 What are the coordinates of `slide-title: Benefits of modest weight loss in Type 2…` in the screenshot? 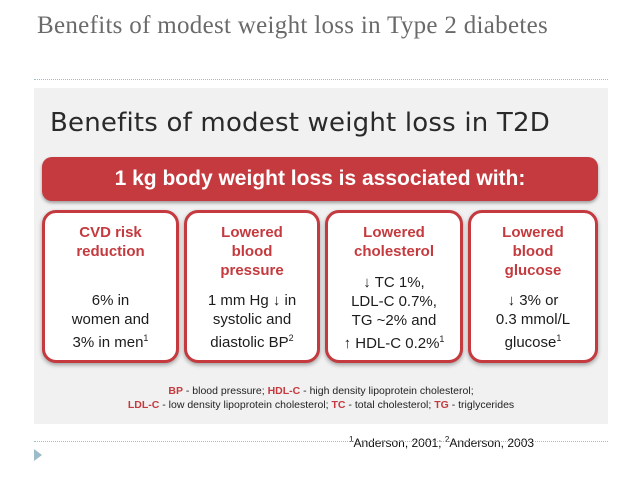 It's located at (293, 25).